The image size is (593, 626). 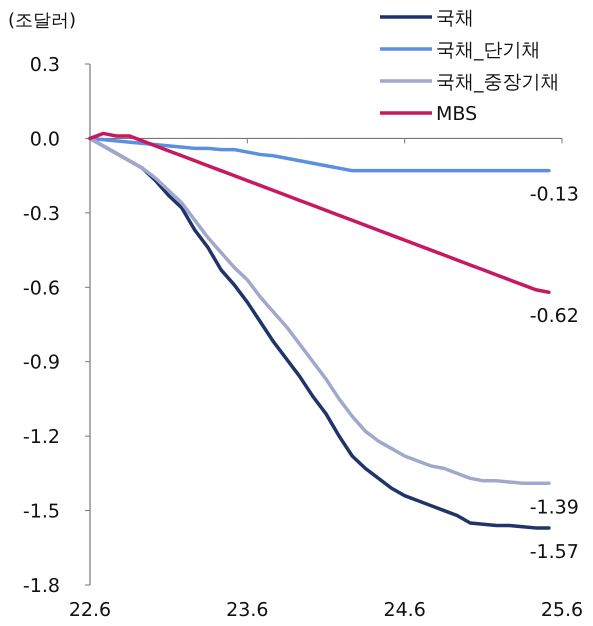 I want to click on legend-label: 국채, so click(x=455, y=18).